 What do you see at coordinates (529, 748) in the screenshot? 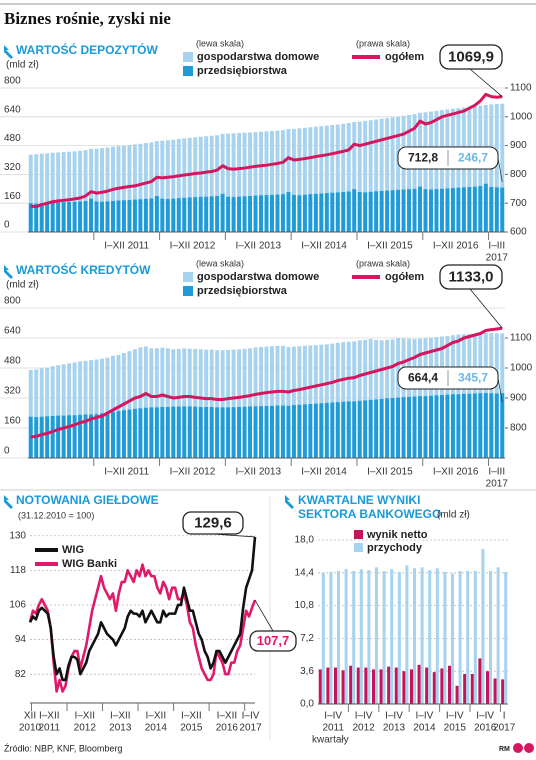
I see `logo` at bounding box center [529, 748].